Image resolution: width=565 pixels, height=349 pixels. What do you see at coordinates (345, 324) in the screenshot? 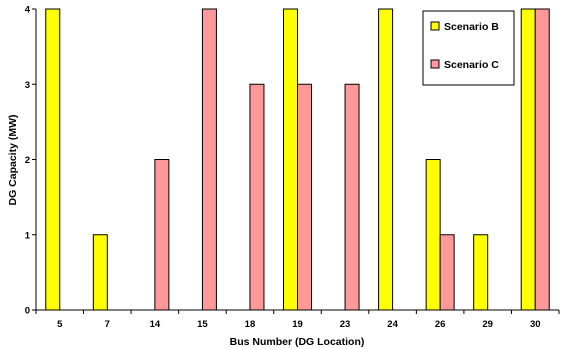
I see `x-tick-label: 23` at bounding box center [345, 324].